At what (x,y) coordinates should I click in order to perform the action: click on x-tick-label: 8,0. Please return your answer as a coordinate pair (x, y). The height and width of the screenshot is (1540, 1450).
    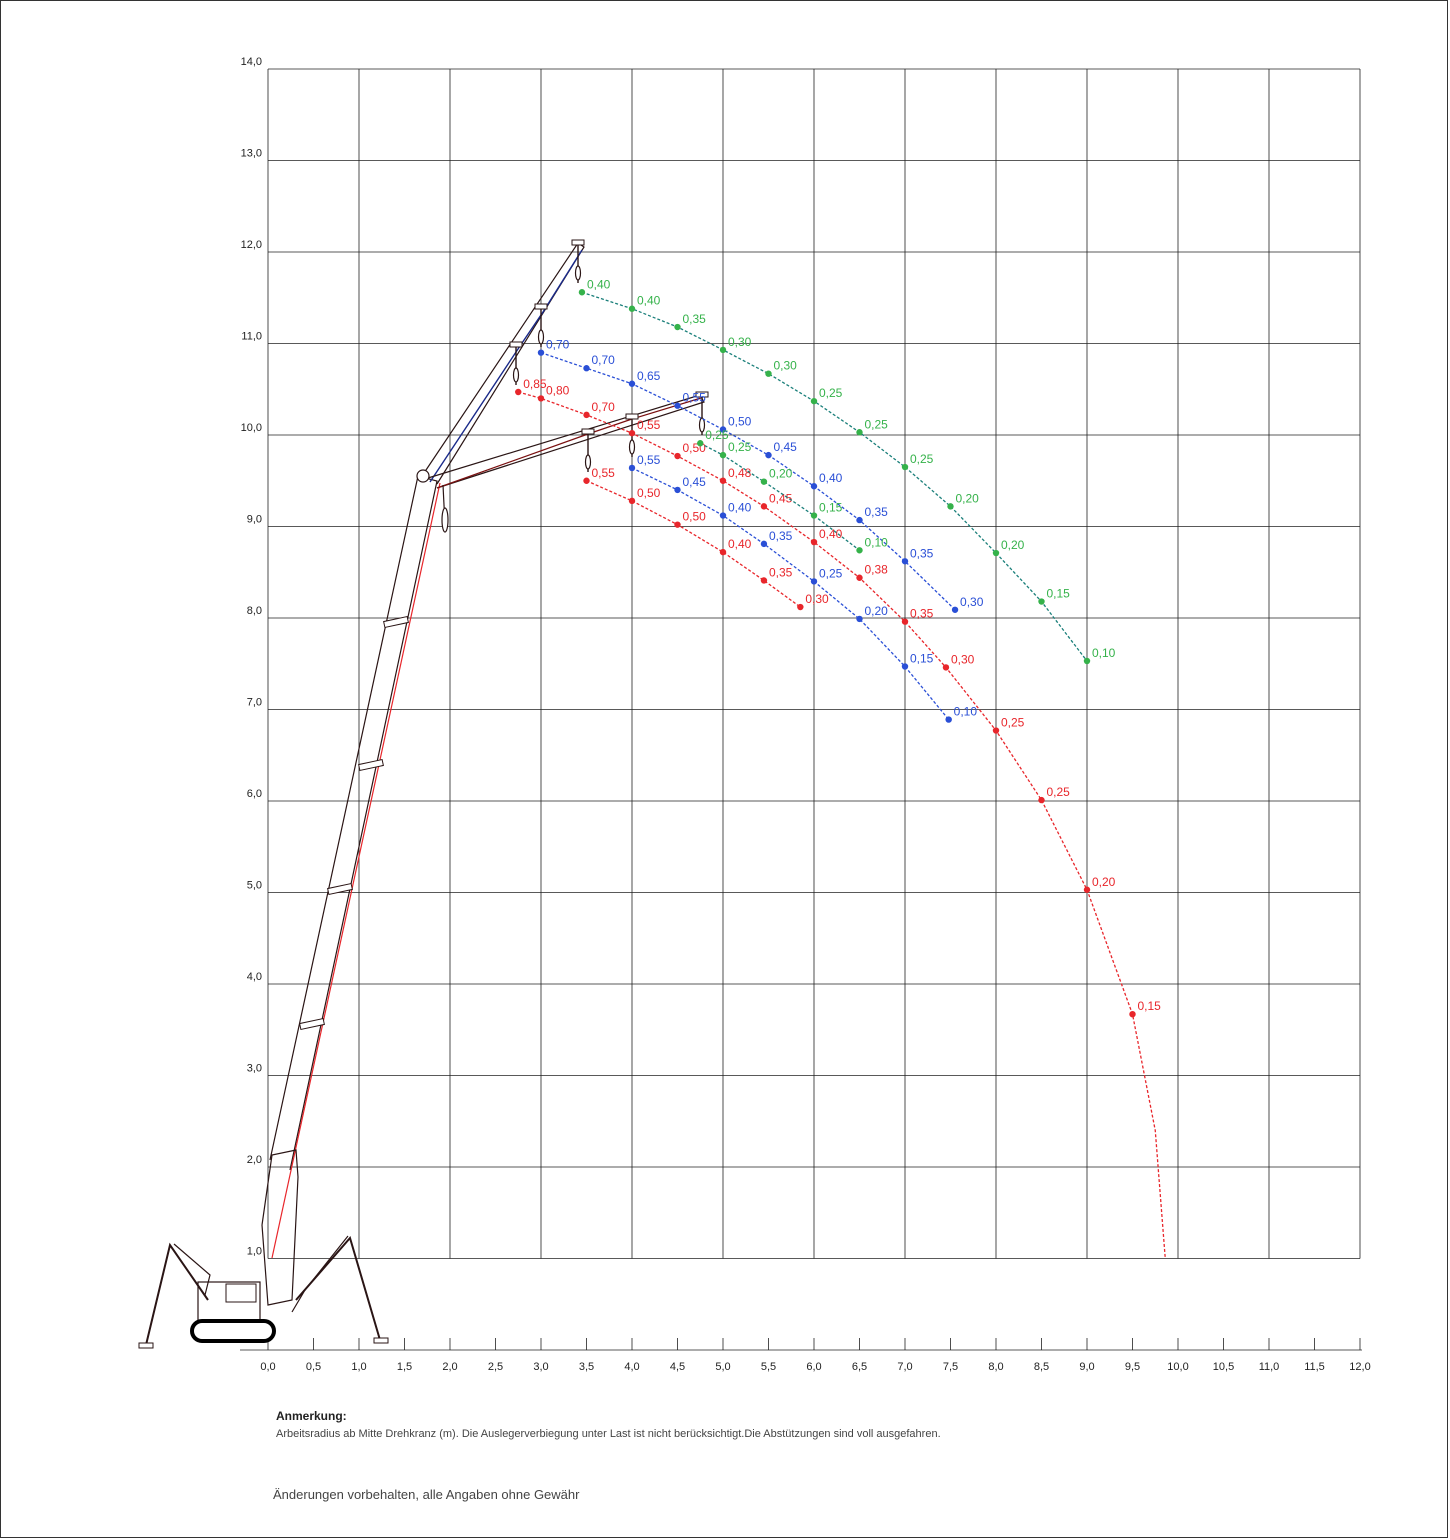
    Looking at the image, I should click on (995, 1367).